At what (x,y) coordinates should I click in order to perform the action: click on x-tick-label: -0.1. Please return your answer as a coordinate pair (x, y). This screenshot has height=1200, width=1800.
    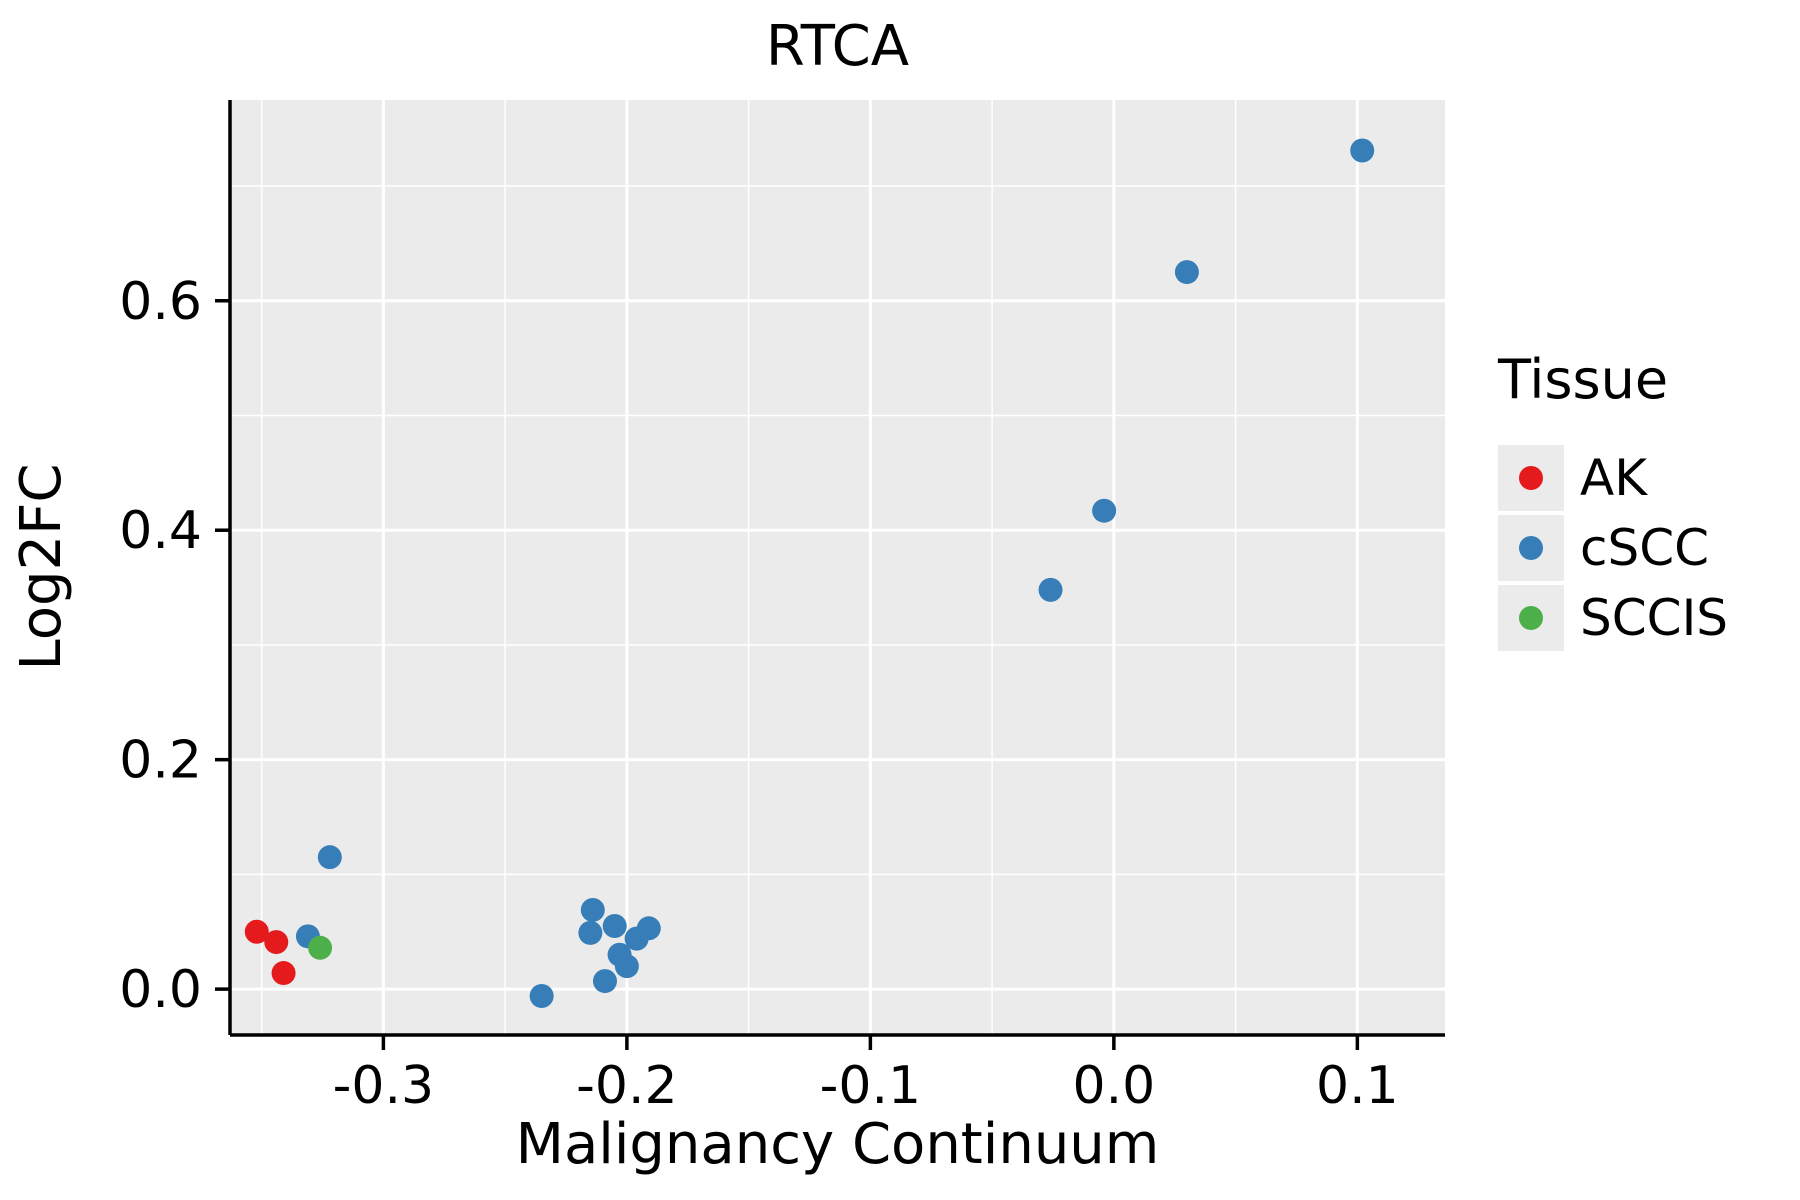
    Looking at the image, I should click on (870, 1086).